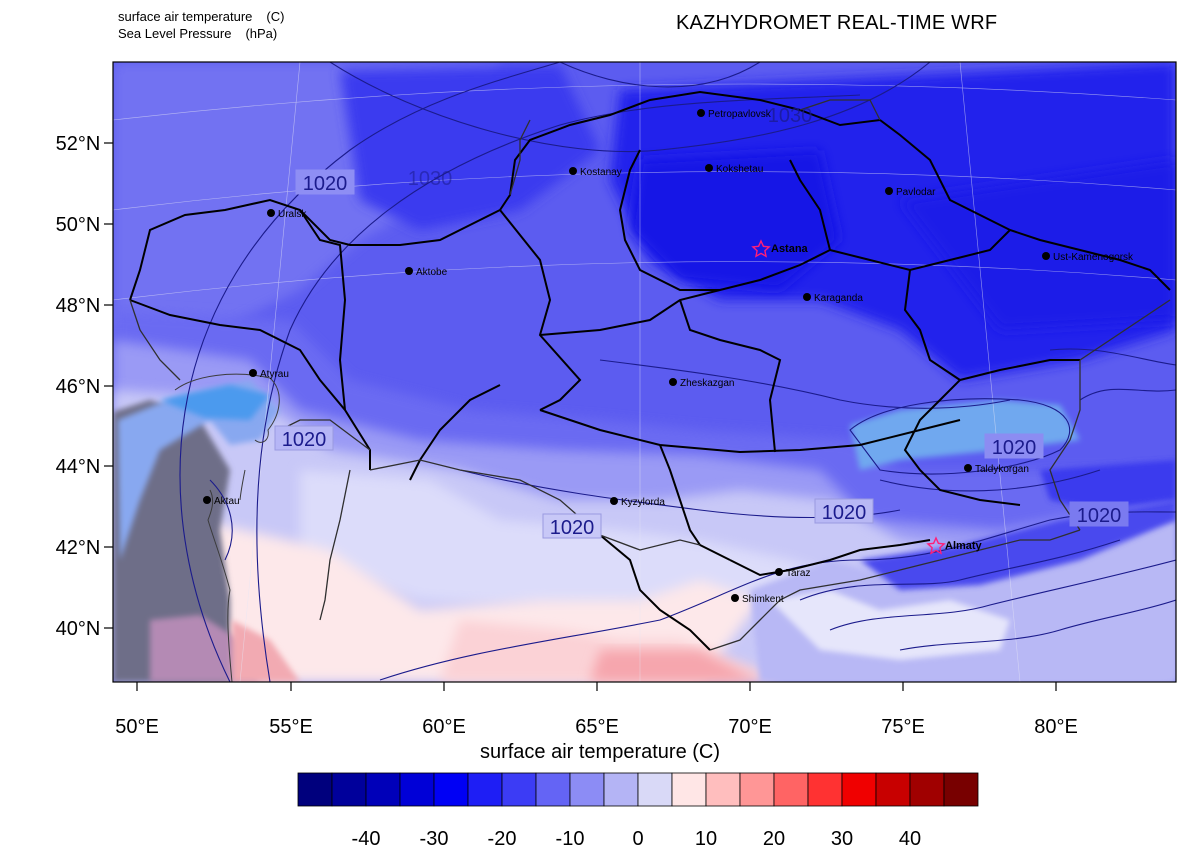 Image resolution: width=1200 pixels, height=864 pixels. What do you see at coordinates (78, 306) in the screenshot?
I see `lat-label: 48°N` at bounding box center [78, 306].